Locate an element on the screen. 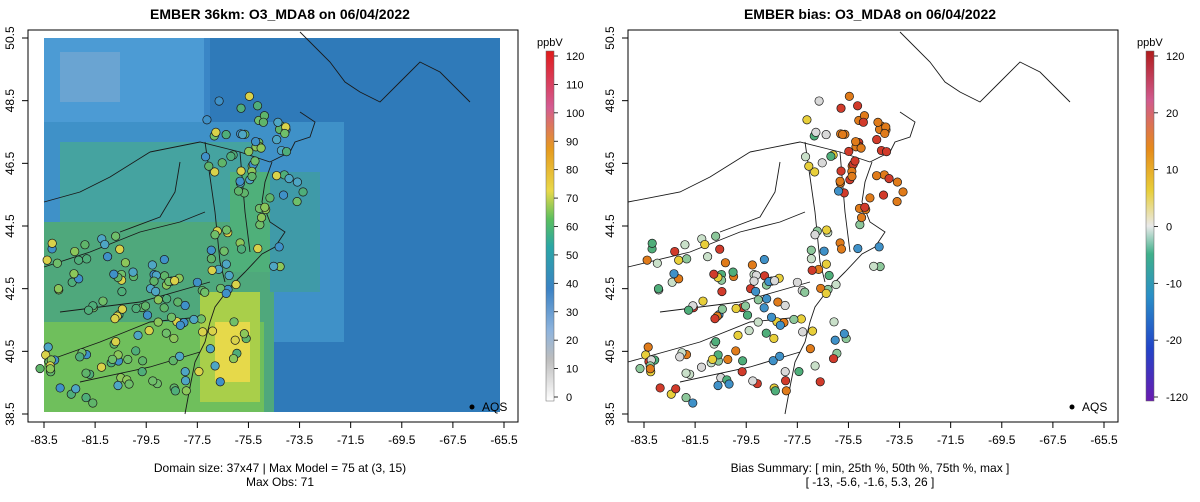 This screenshot has height=502, width=1200. colorbar-tick-label: 120 is located at coordinates (575, 57).